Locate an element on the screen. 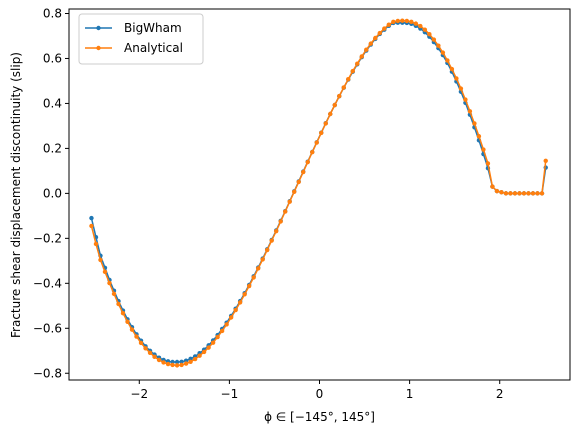 The width and height of the screenshot is (579, 436). y-tick-label: −0.2 is located at coordinates (47, 238).